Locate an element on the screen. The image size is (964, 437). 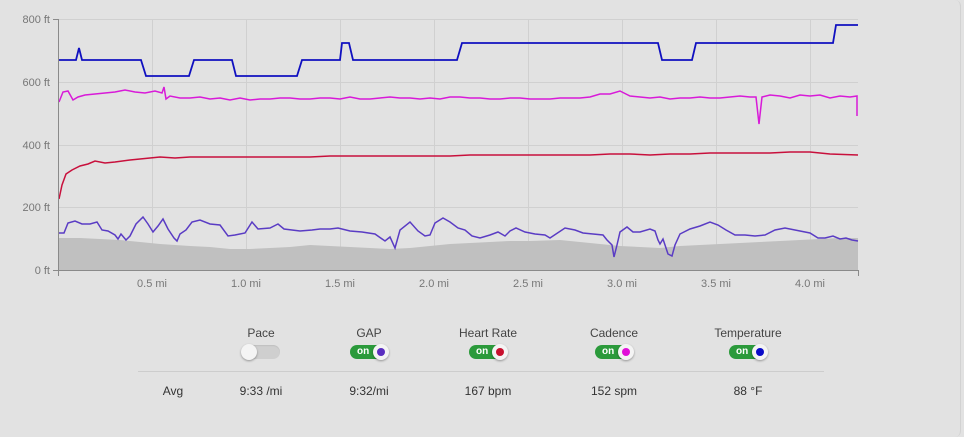
temperature-toggle-switch: on is located at coordinates (748, 352).